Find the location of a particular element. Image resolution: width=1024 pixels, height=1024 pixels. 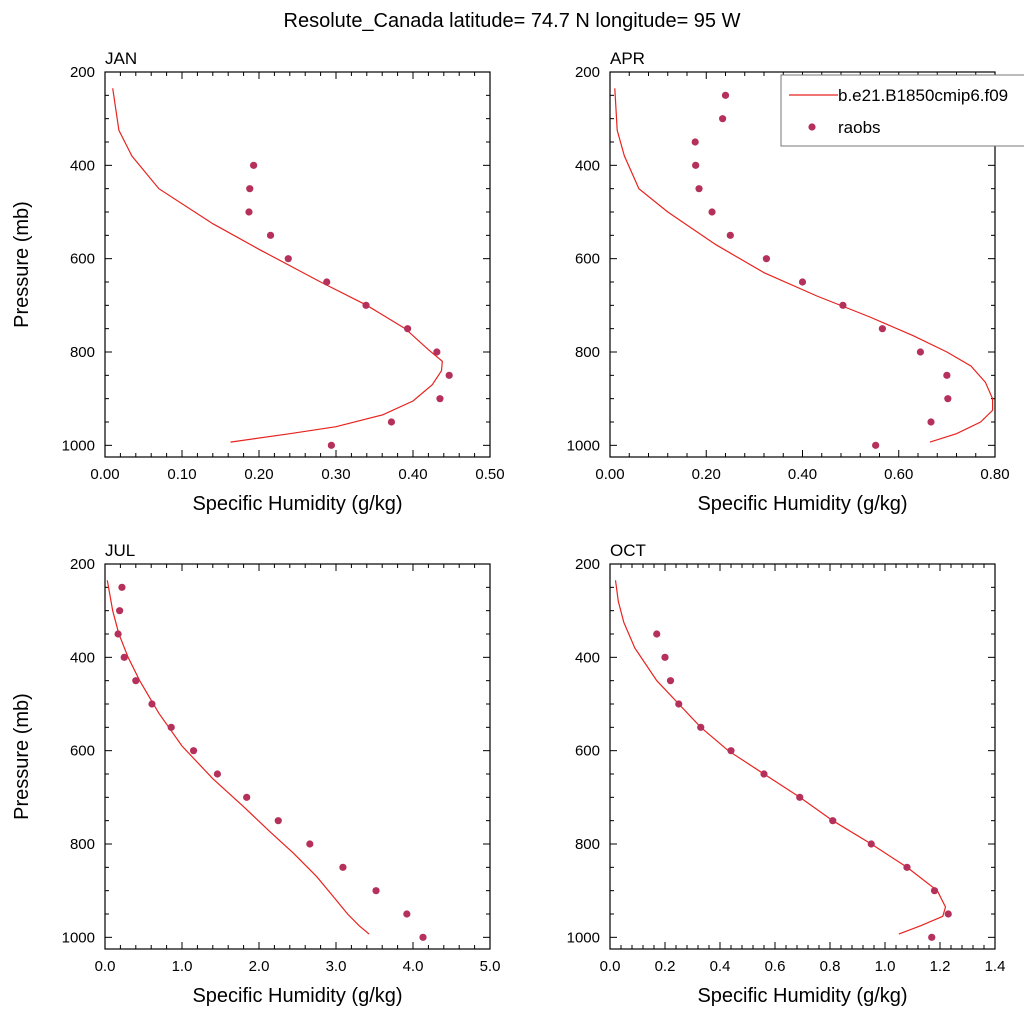

legend: b.e21.B1850cmip6.f09 raobs is located at coordinates (902, 110).